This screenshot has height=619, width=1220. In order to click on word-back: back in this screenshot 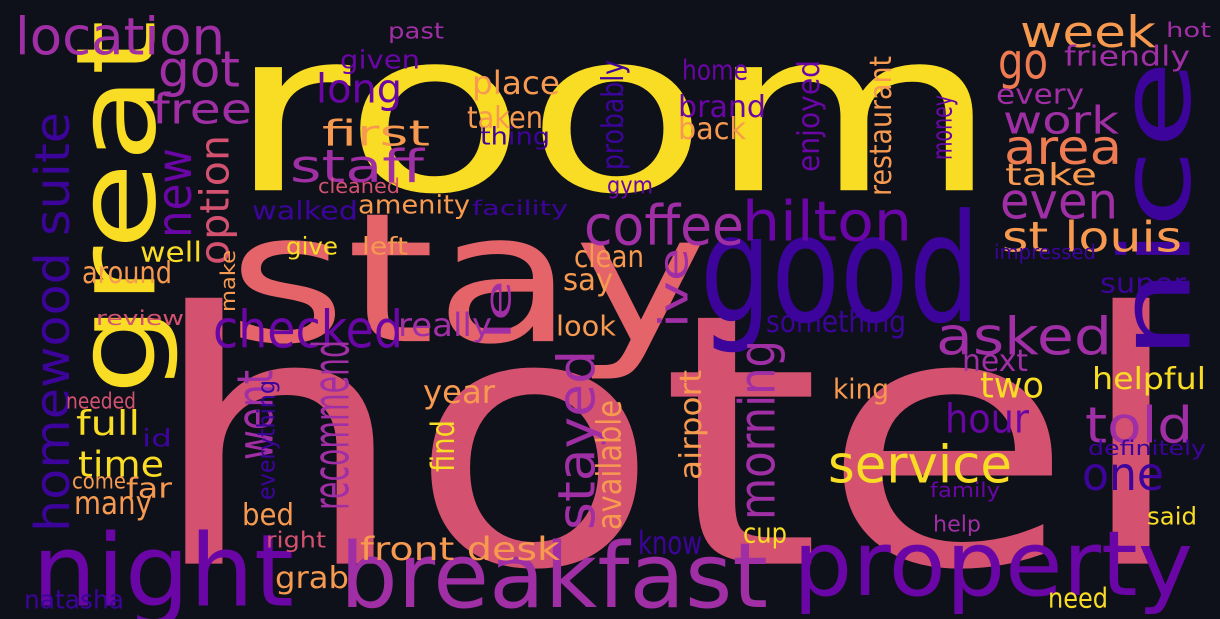, I will do `click(712, 128)`.